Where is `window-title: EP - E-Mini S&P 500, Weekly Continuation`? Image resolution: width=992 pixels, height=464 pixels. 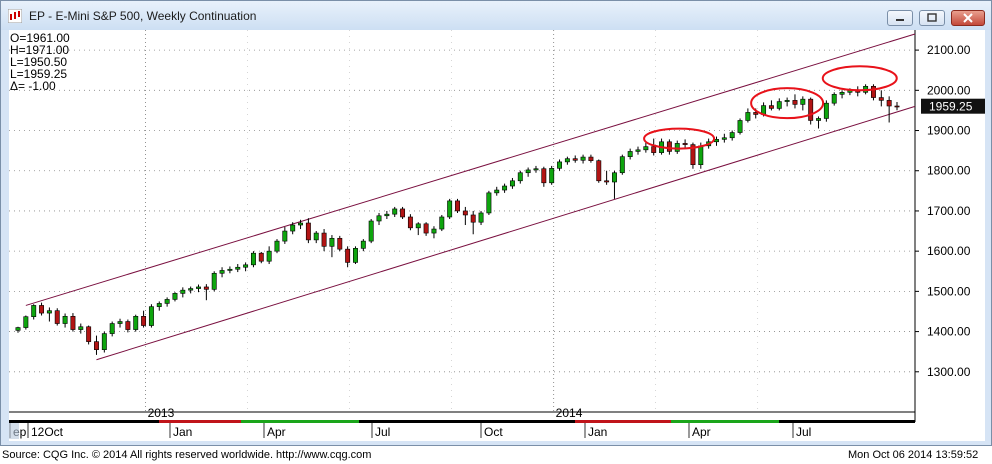 window-title: EP - E-Mini S&P 500, Weekly Continuation is located at coordinates (143, 16).